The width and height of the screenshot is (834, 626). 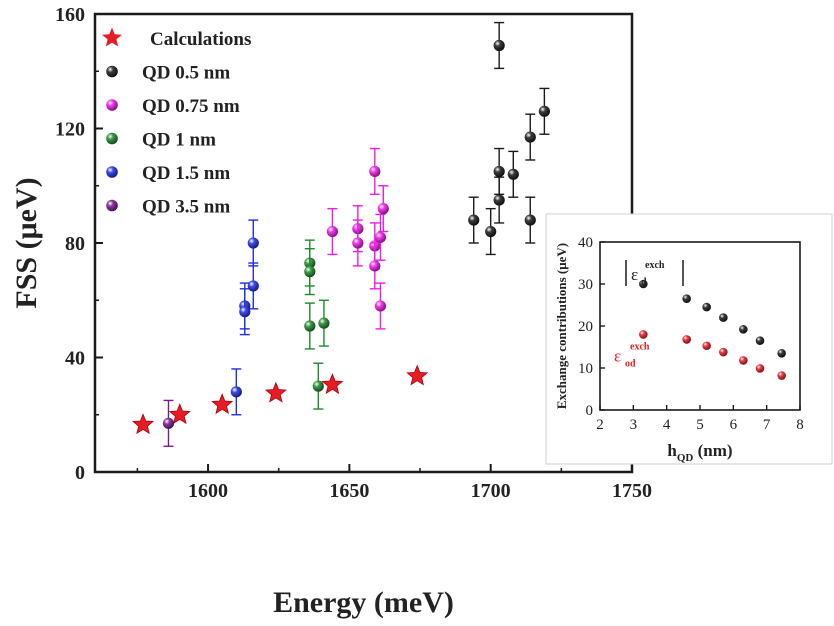 I want to click on inset-x-tick-label: 8, so click(x=800, y=425).